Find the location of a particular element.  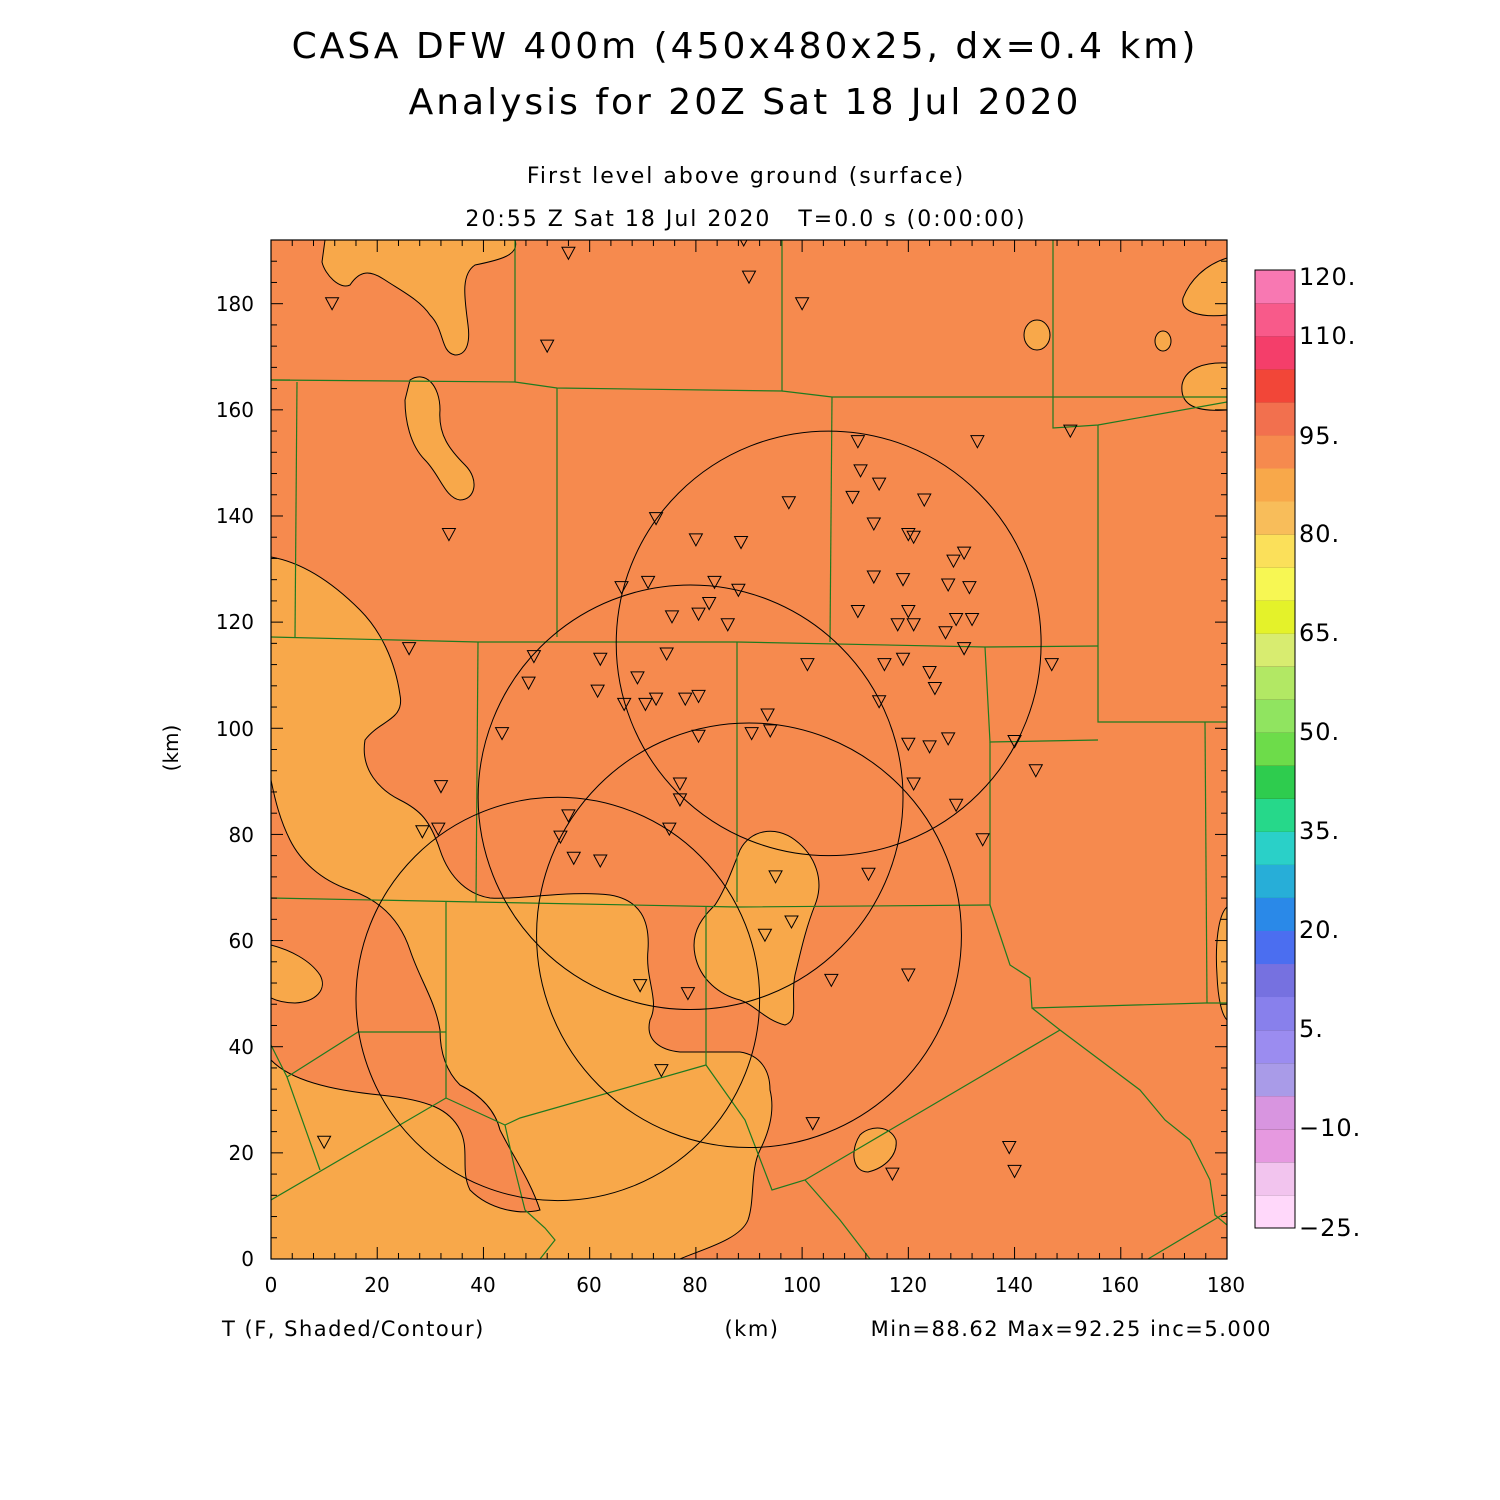

x-tick-100: 100 is located at coordinates (802, 1285).